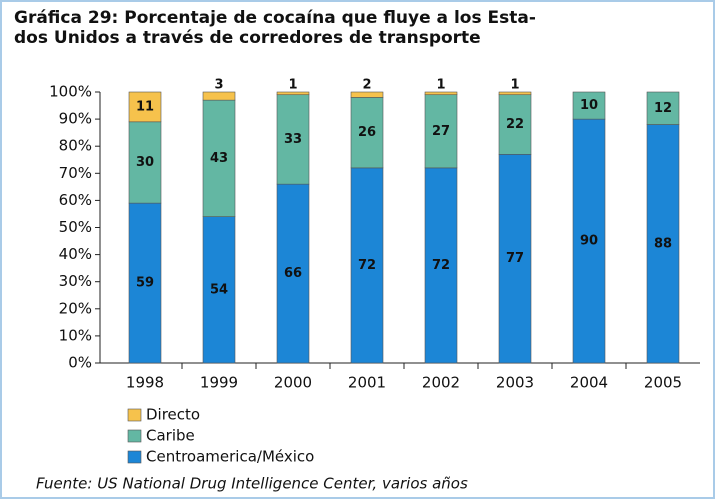  I want to click on data-label: 2, so click(366, 85).